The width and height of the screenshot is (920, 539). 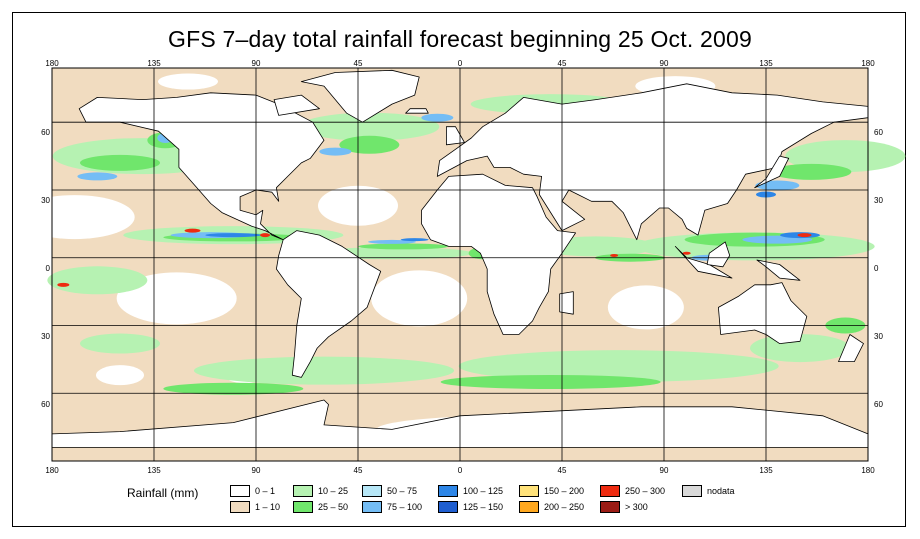 What do you see at coordinates (47, 268) in the screenshot?
I see `lat-tick-left-0: 0` at bounding box center [47, 268].